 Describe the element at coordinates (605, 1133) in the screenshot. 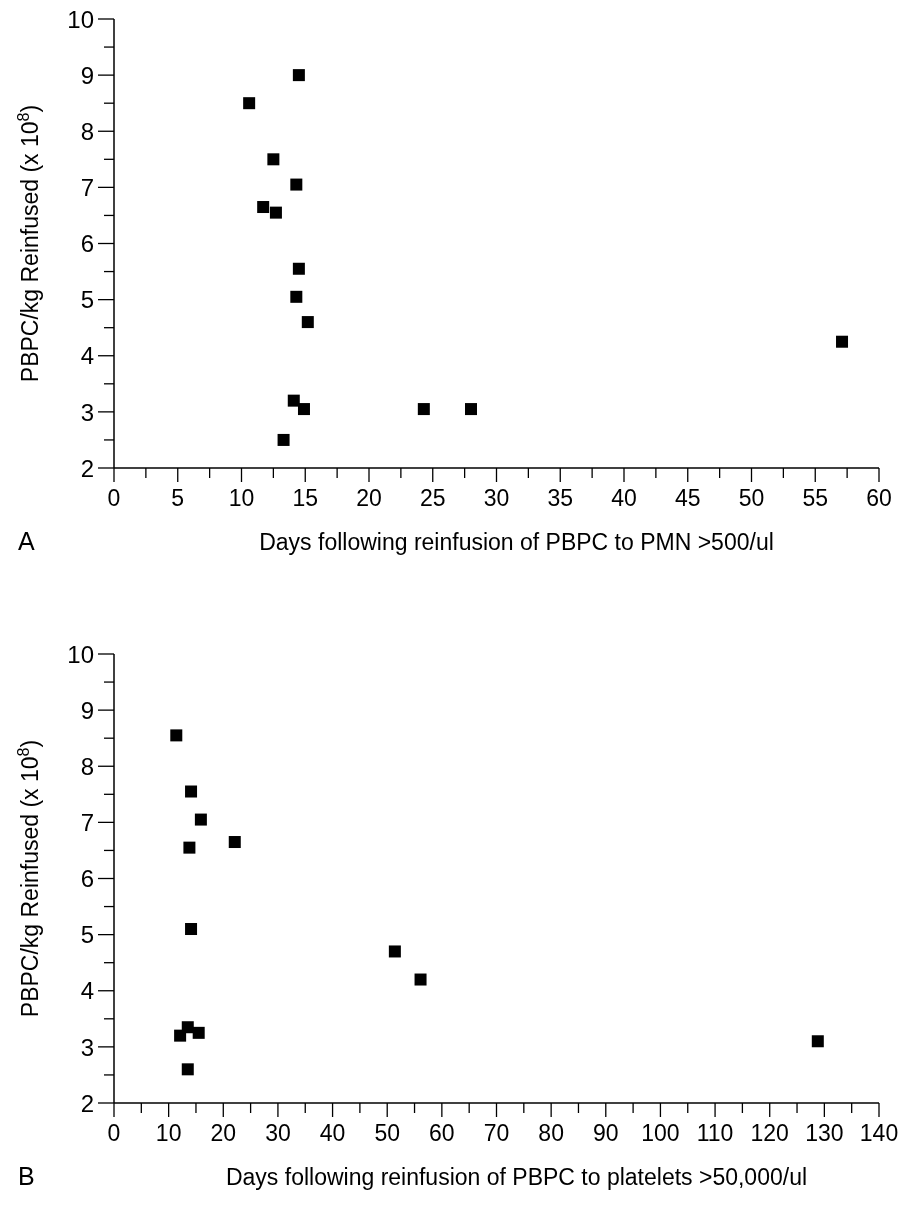

I see `x-tick-label: 90` at that location.